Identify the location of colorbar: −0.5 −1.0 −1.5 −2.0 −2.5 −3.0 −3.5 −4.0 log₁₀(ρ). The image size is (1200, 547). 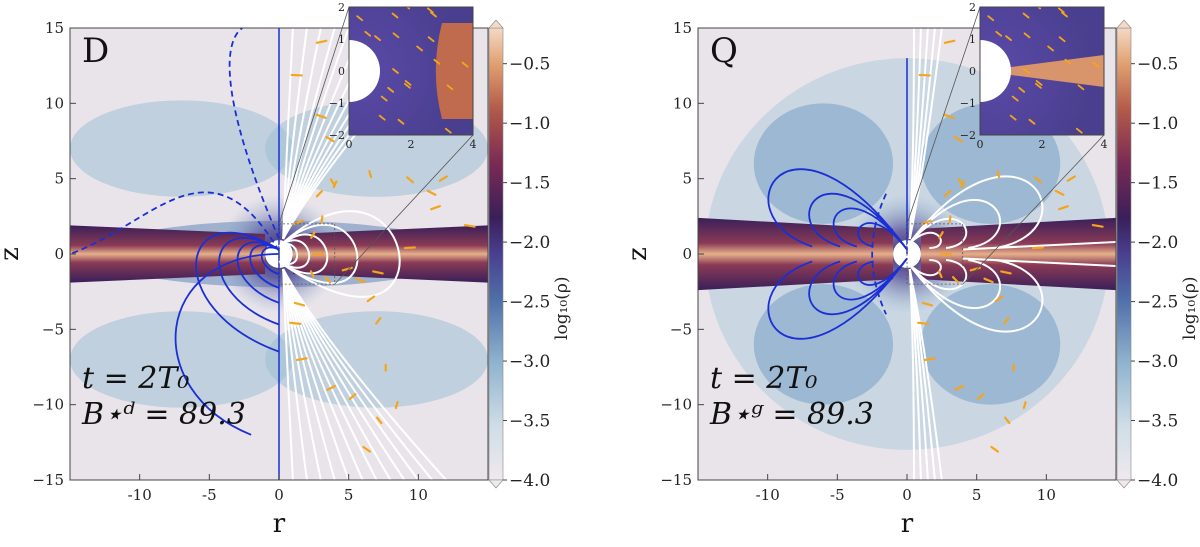
(530, 255).